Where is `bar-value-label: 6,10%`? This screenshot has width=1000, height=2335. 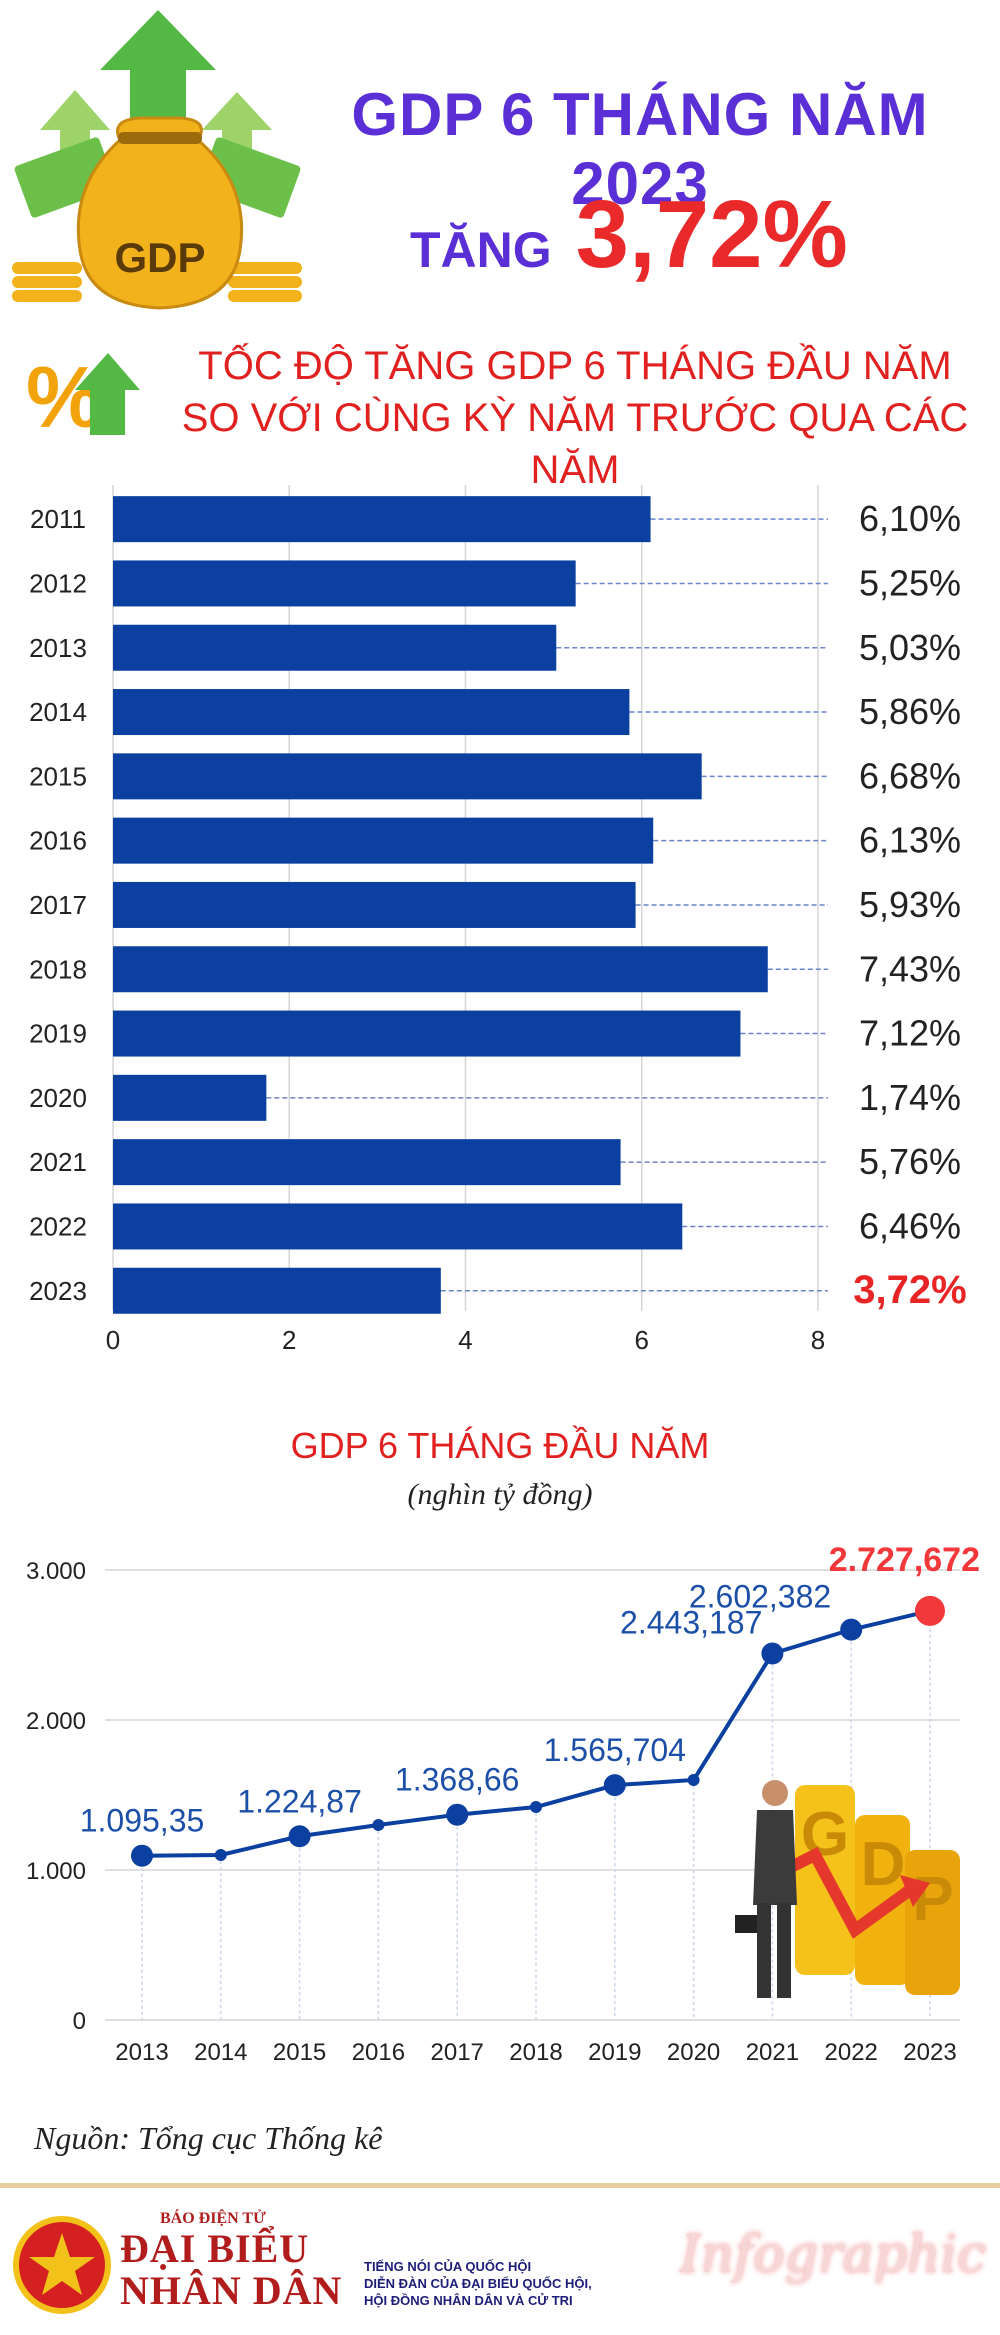
bar-value-label: 6,10% is located at coordinates (910, 518).